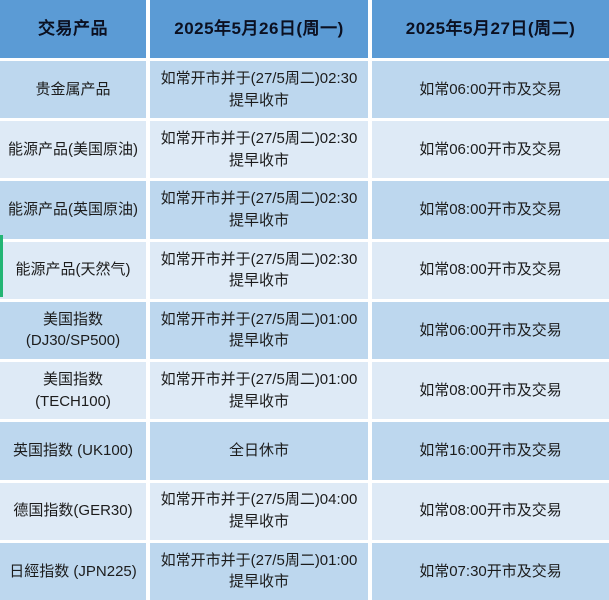 The width and height of the screenshot is (609, 600). I want to click on may27-schedule-cell: 如常16:00开市及交易, so click(490, 451).